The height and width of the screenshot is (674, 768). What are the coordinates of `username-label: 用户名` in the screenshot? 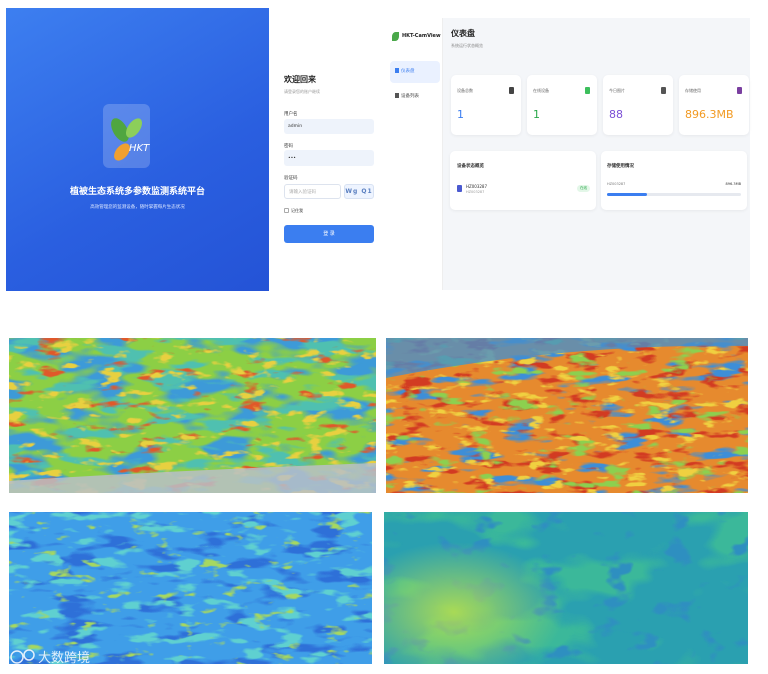 It's located at (291, 114).